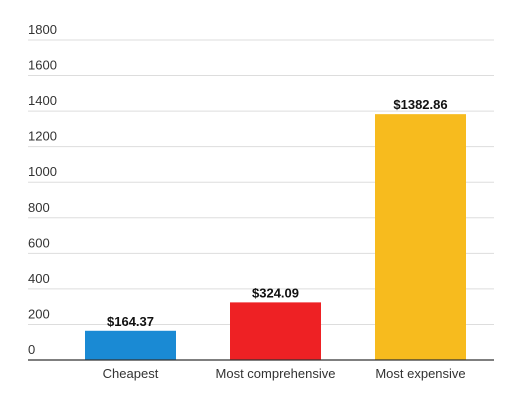  Describe the element at coordinates (420, 373) in the screenshot. I see `x-tick-label: Most expensive` at that location.